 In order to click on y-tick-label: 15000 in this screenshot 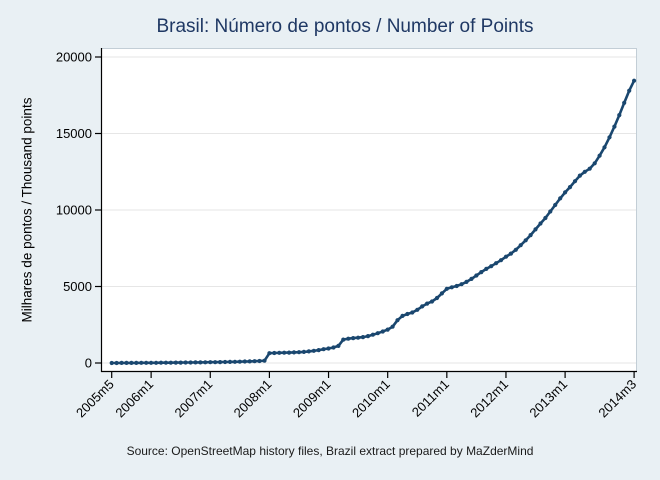, I will do `click(74, 133)`.